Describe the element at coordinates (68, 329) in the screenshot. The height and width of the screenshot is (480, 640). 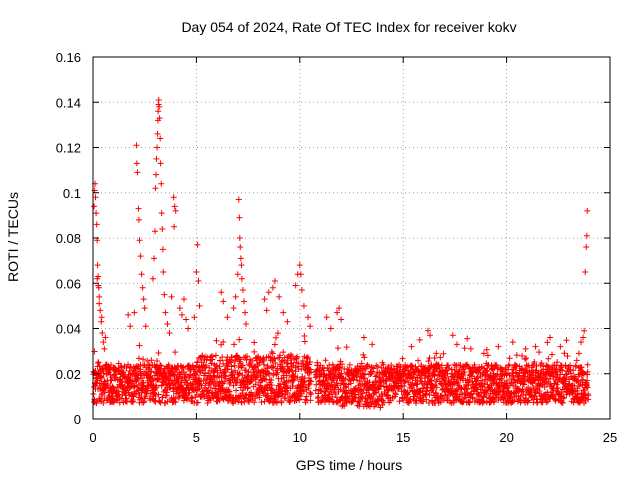
I see `y-tick-label: 0.04` at that location.